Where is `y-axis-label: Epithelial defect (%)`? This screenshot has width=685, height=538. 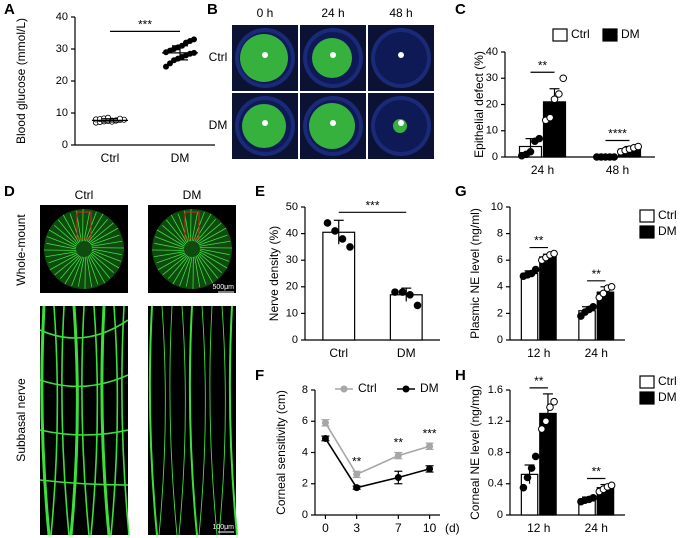
y-axis-label: Epithelial defect (%) is located at coordinates (479, 104).